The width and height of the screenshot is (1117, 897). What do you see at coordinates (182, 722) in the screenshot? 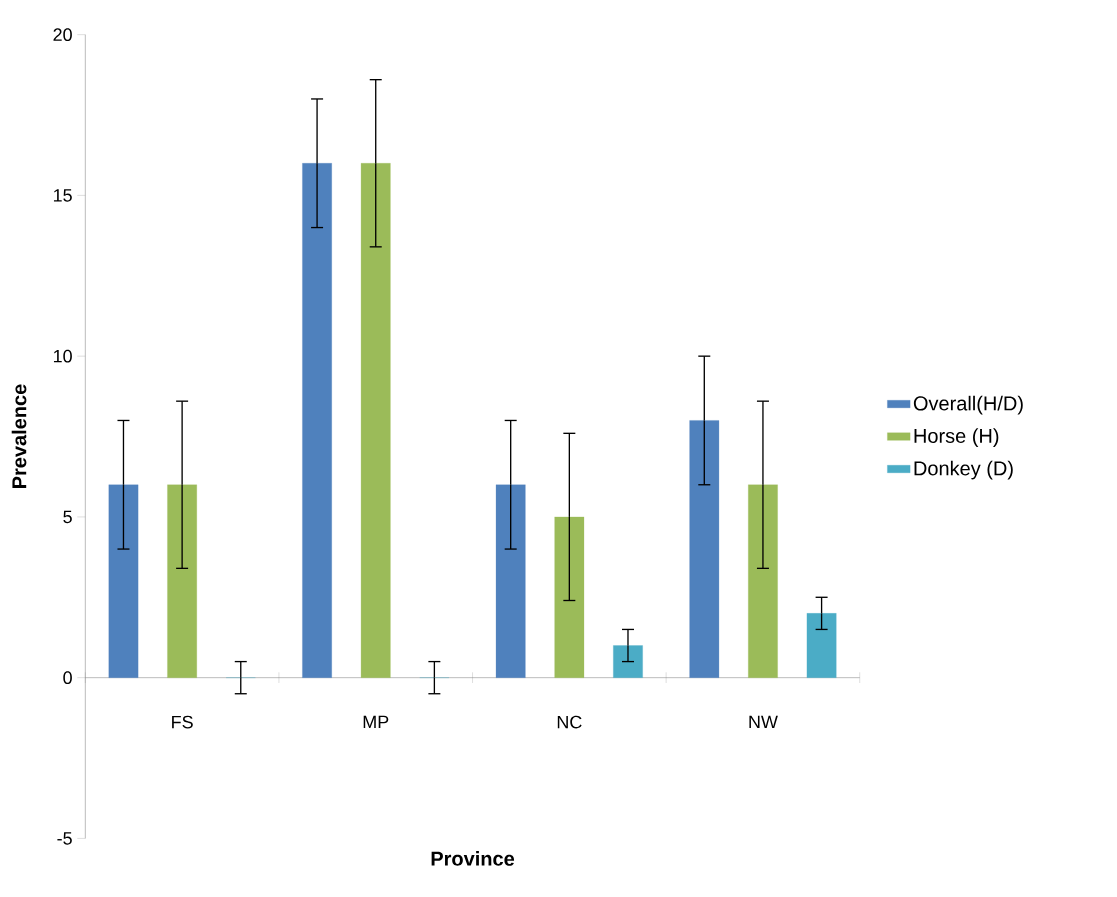
I see `x-tick-label: FS` at bounding box center [182, 722].